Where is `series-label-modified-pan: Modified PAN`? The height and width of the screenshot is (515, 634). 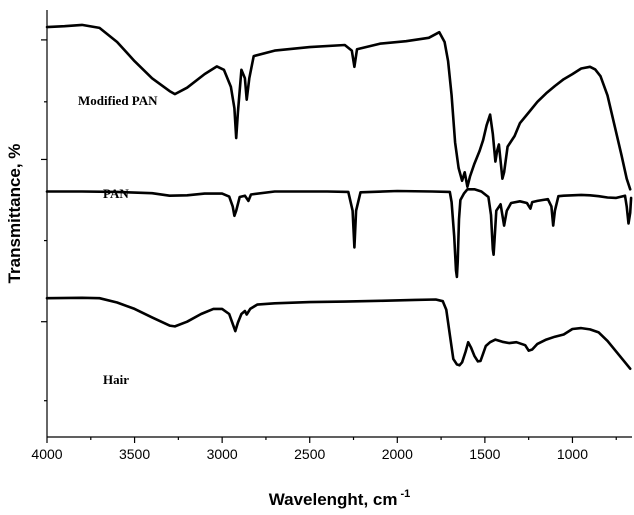 series-label-modified-pan: Modified PAN is located at coordinates (118, 100).